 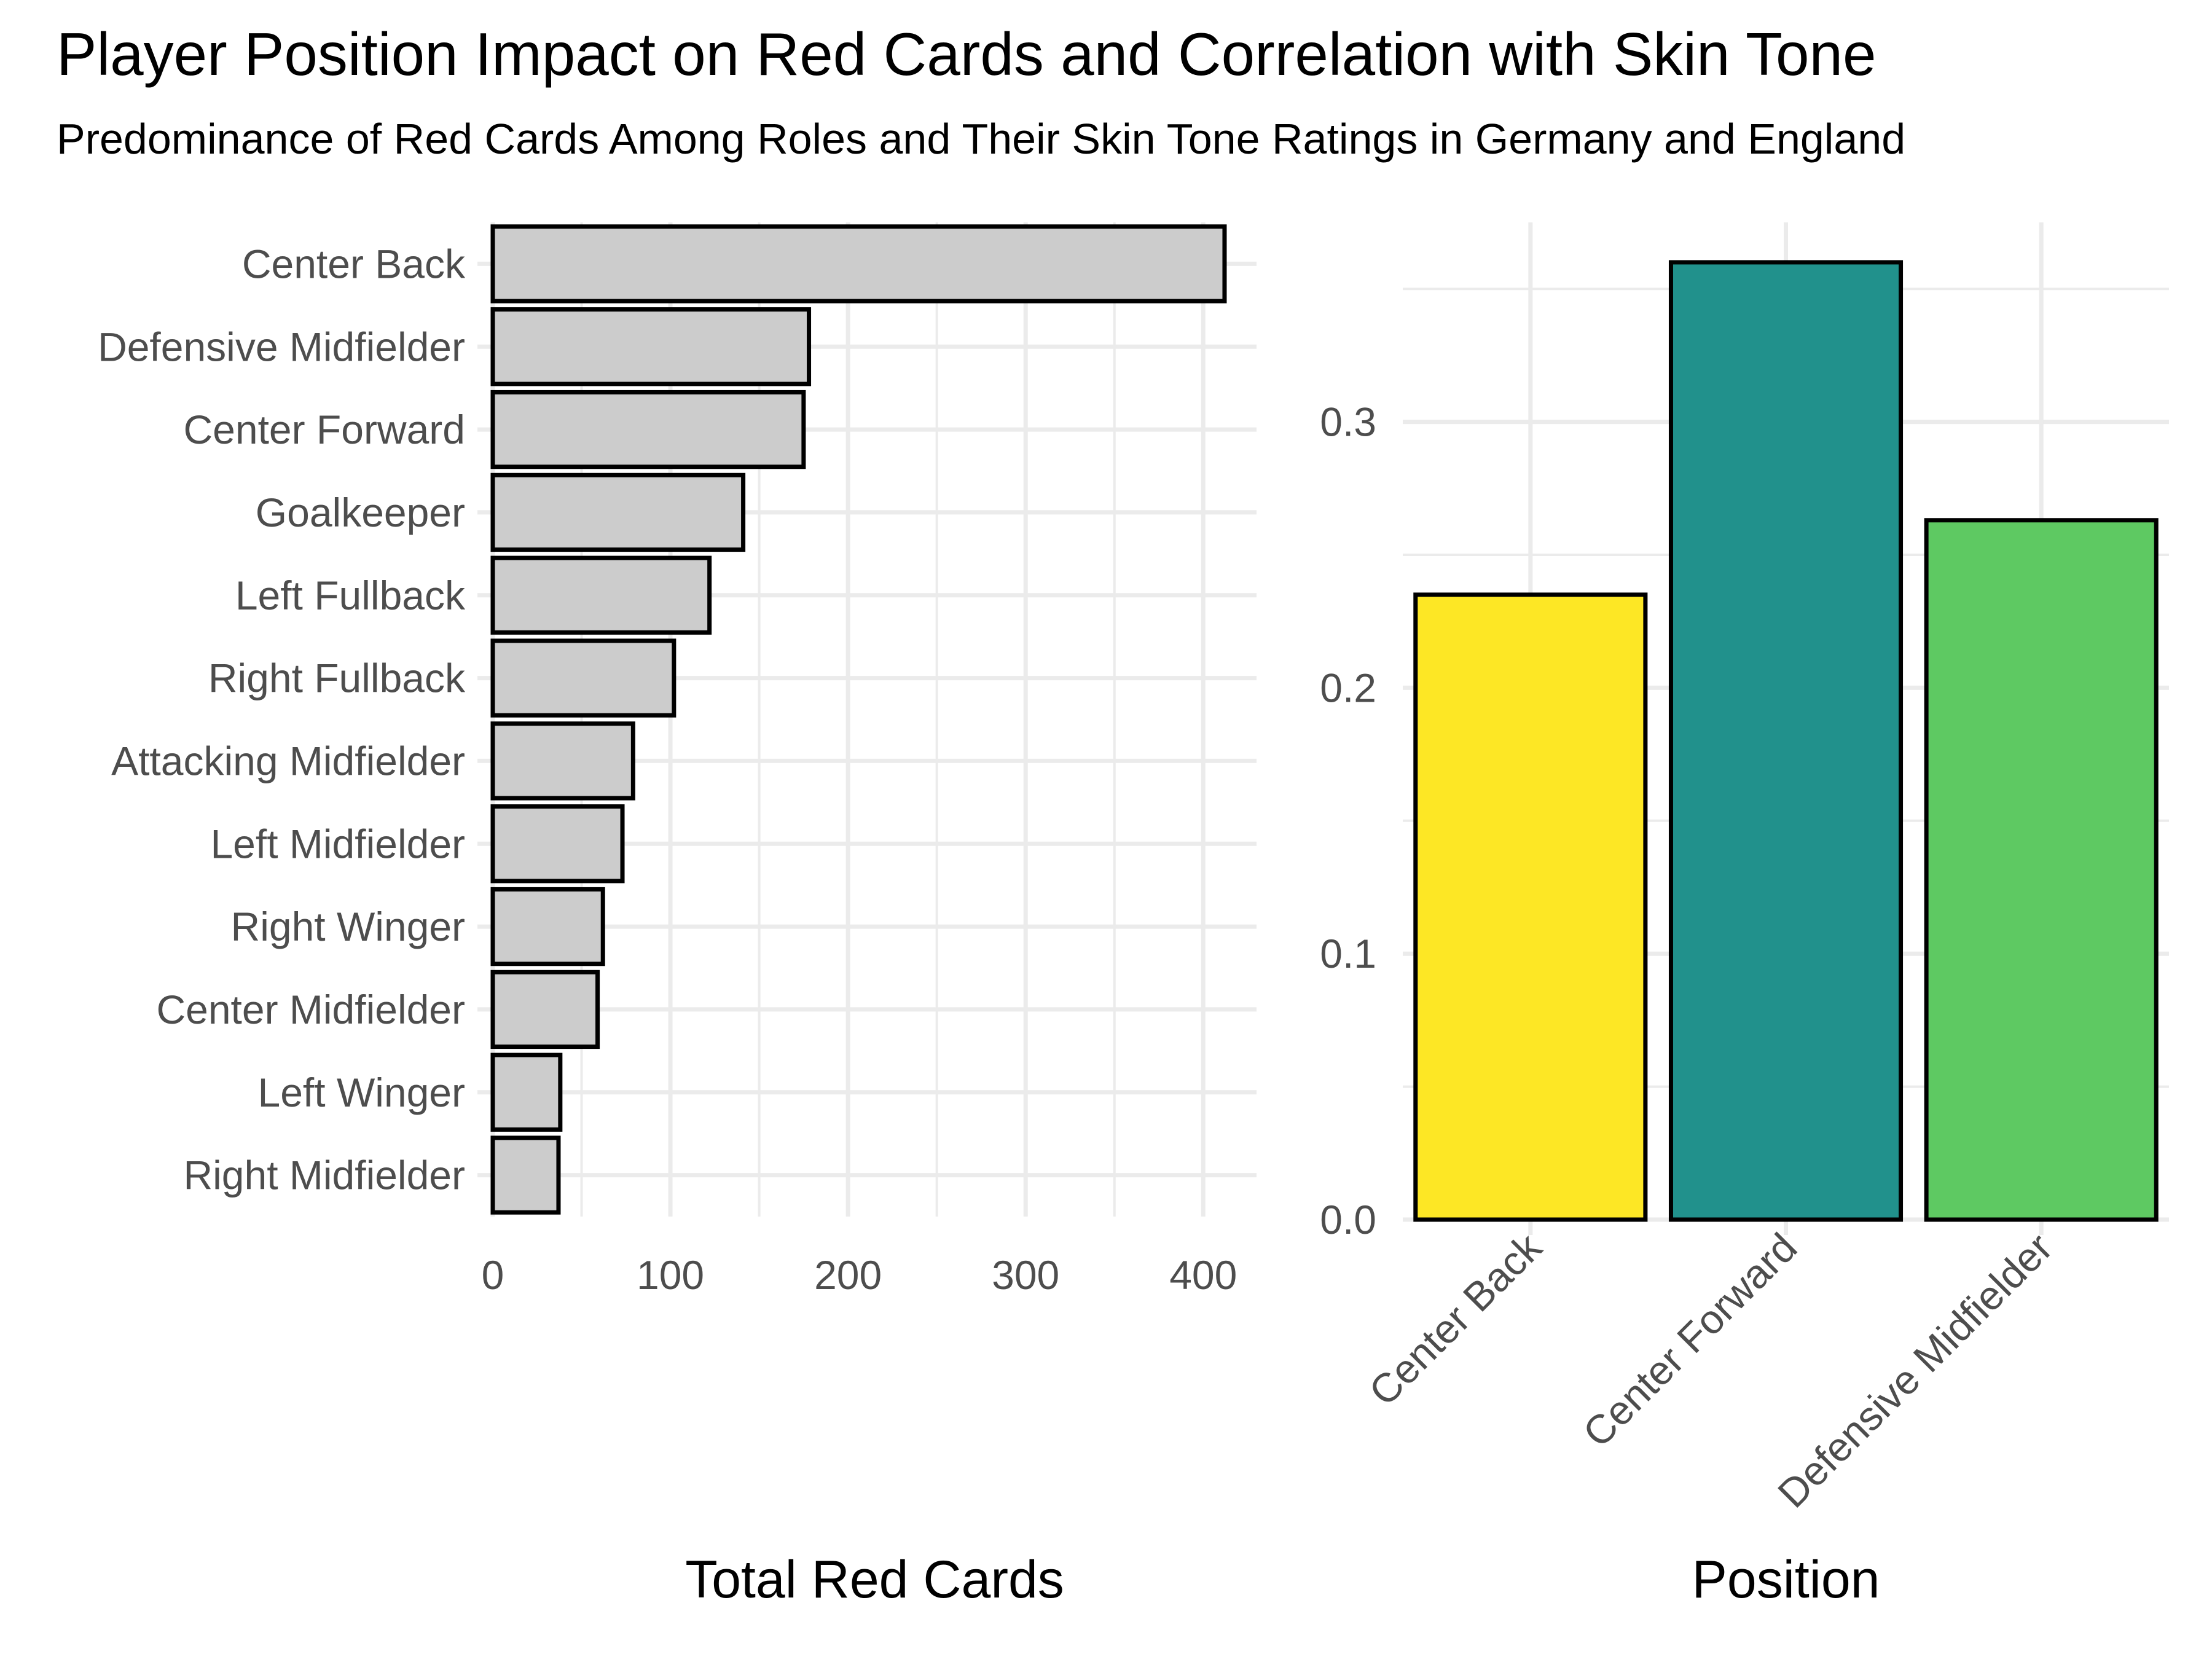 What do you see at coordinates (547, 926) in the screenshot?
I see `bar-right-winger` at bounding box center [547, 926].